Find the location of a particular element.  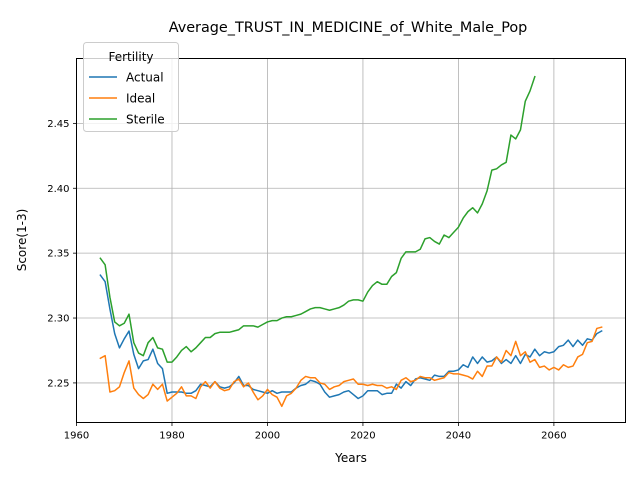

x-tick-label: 1980 is located at coordinates (171, 436).